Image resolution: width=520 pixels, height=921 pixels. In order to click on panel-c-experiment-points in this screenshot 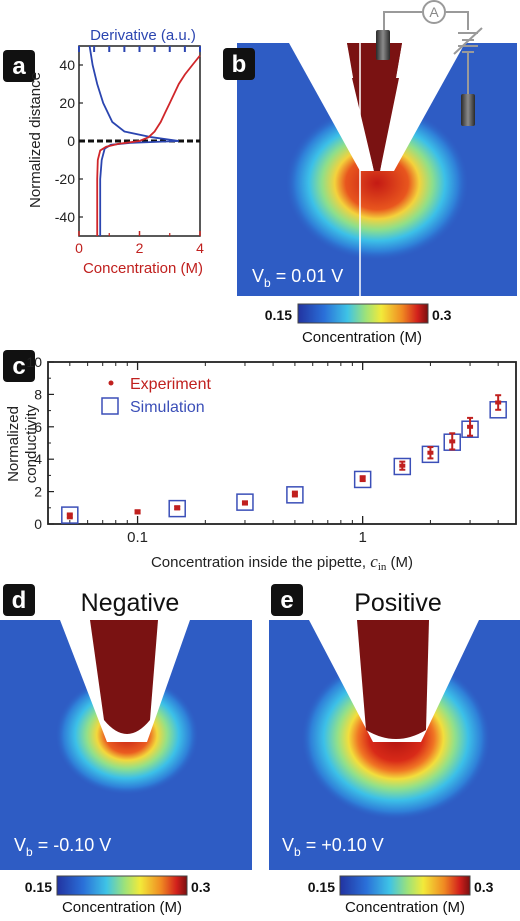, I will do `click(284, 457)`.